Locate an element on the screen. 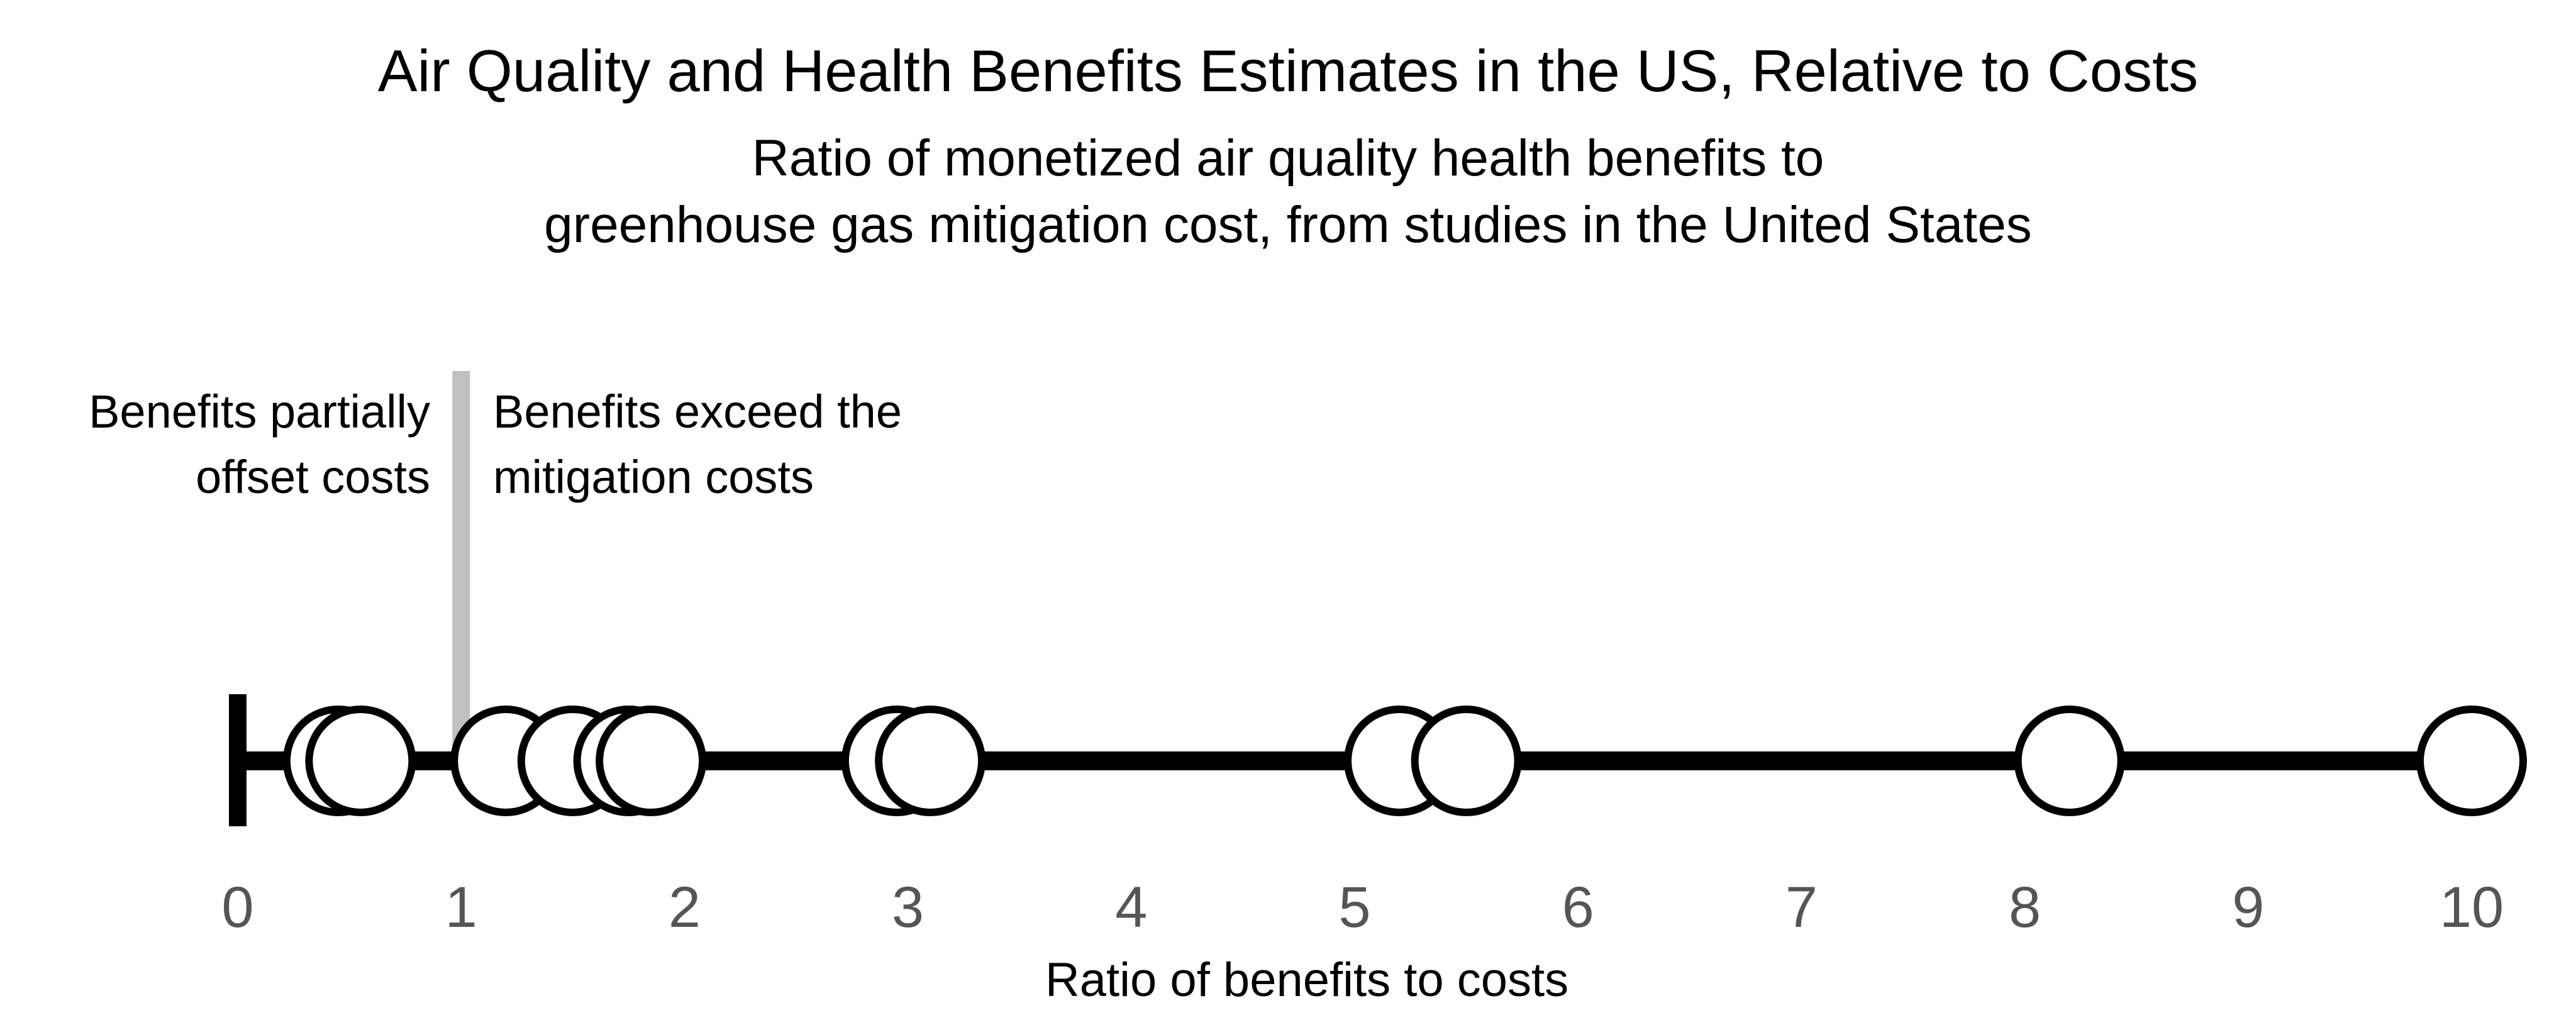 This screenshot has width=2576, height=1030. region-label-left-line-2: offset costs is located at coordinates (313, 477).